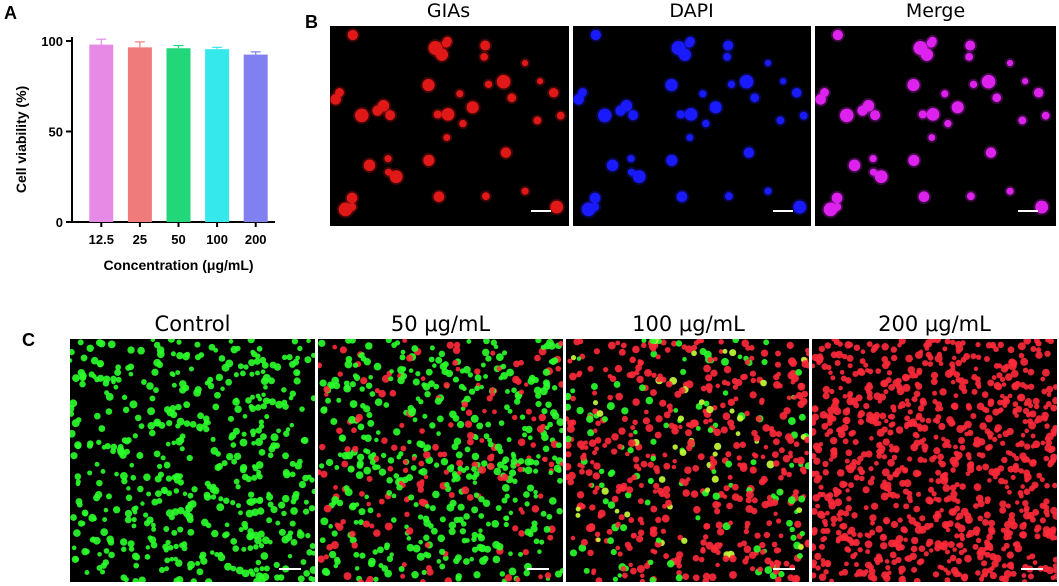 The height and width of the screenshot is (586, 1059). What do you see at coordinates (311, 22) in the screenshot?
I see `panel-b-label: B` at bounding box center [311, 22].